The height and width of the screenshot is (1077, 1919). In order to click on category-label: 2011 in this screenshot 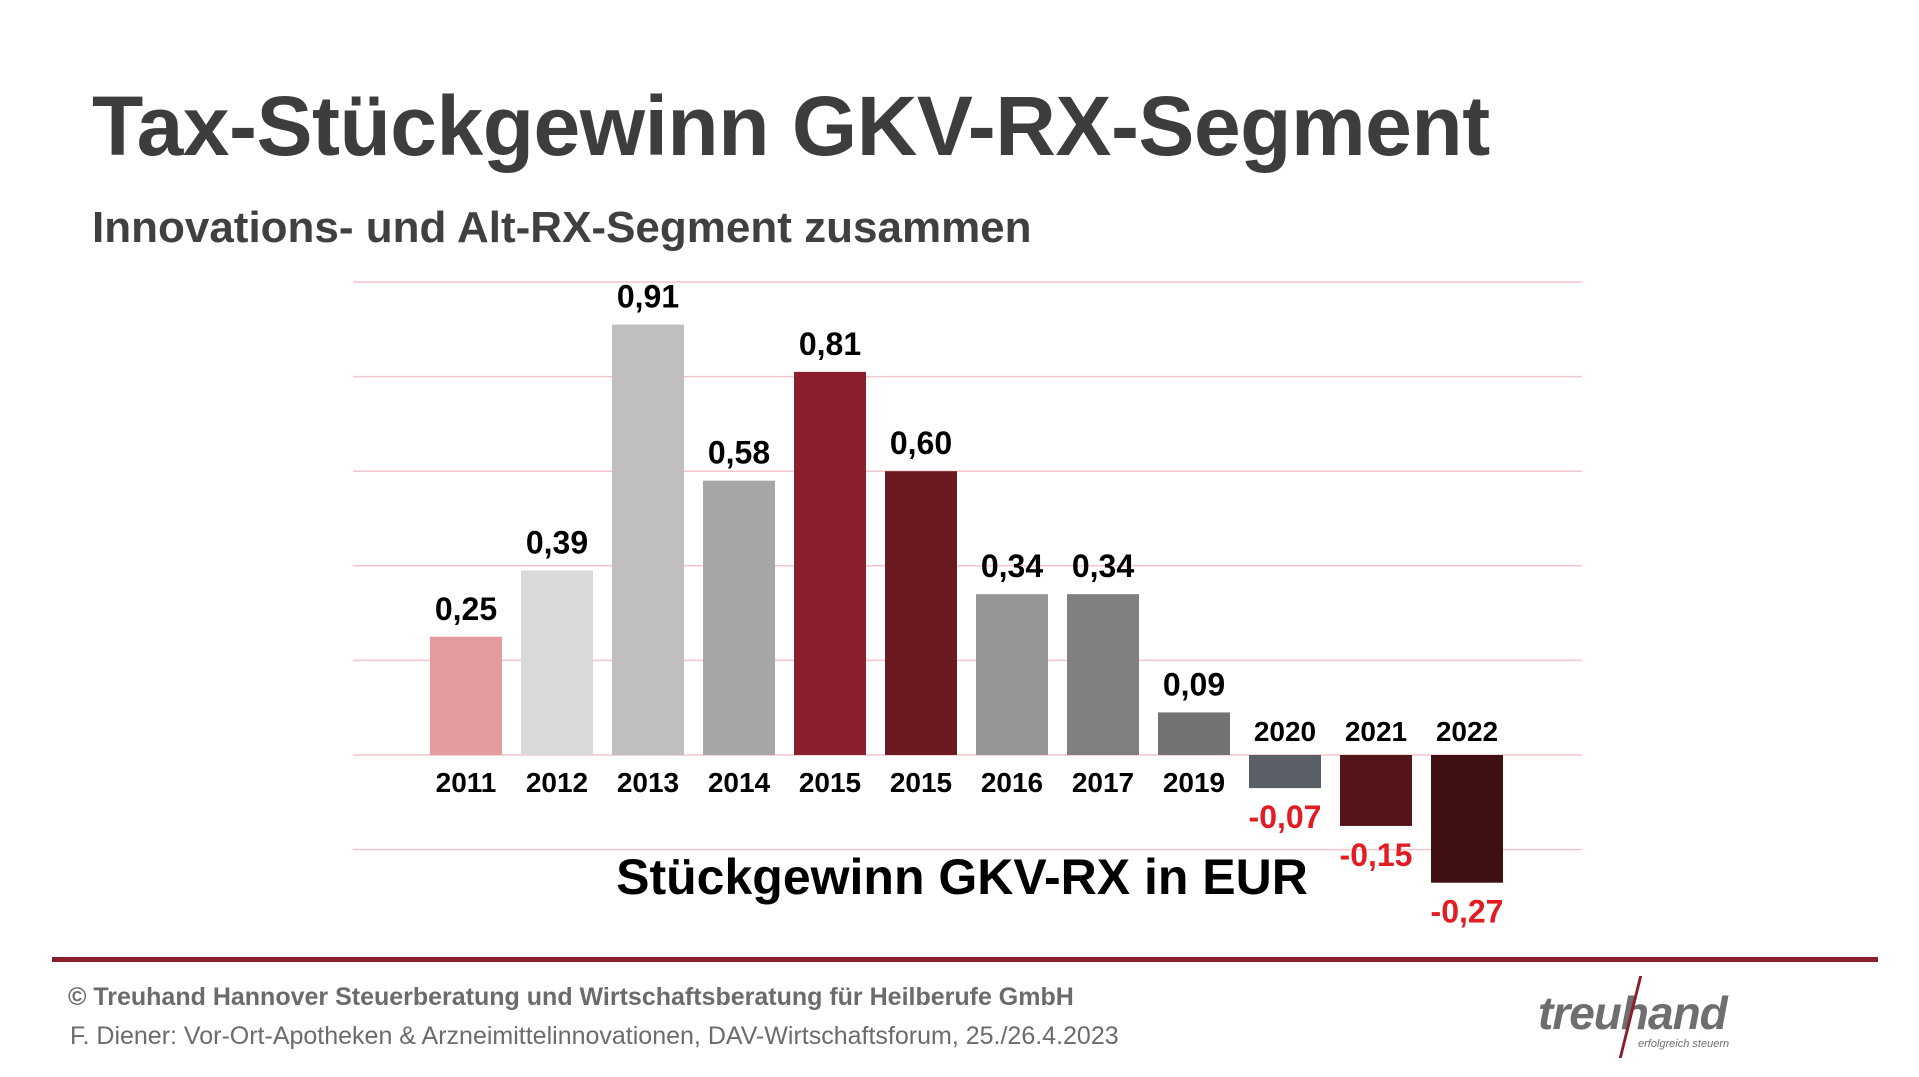, I will do `click(466, 782)`.